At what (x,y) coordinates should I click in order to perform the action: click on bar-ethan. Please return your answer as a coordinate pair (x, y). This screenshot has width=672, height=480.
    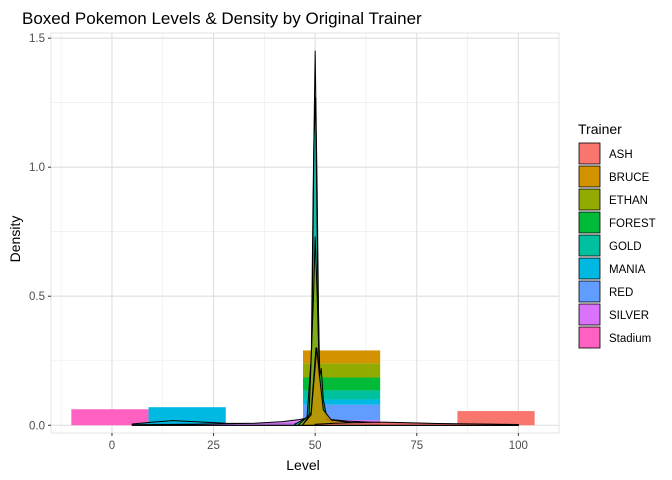
    Looking at the image, I should click on (341, 370).